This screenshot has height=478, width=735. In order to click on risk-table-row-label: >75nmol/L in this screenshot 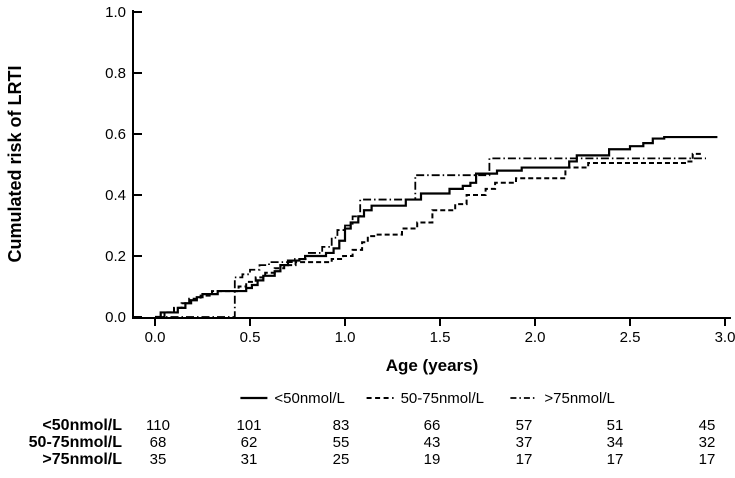, I will do `click(82, 459)`.